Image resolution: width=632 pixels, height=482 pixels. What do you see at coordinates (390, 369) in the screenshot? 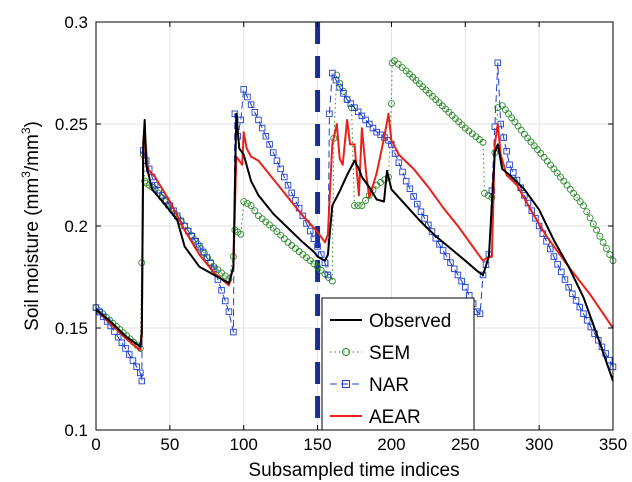
I see `legend-items: Observed SEM NAR AEAR` at bounding box center [390, 369].